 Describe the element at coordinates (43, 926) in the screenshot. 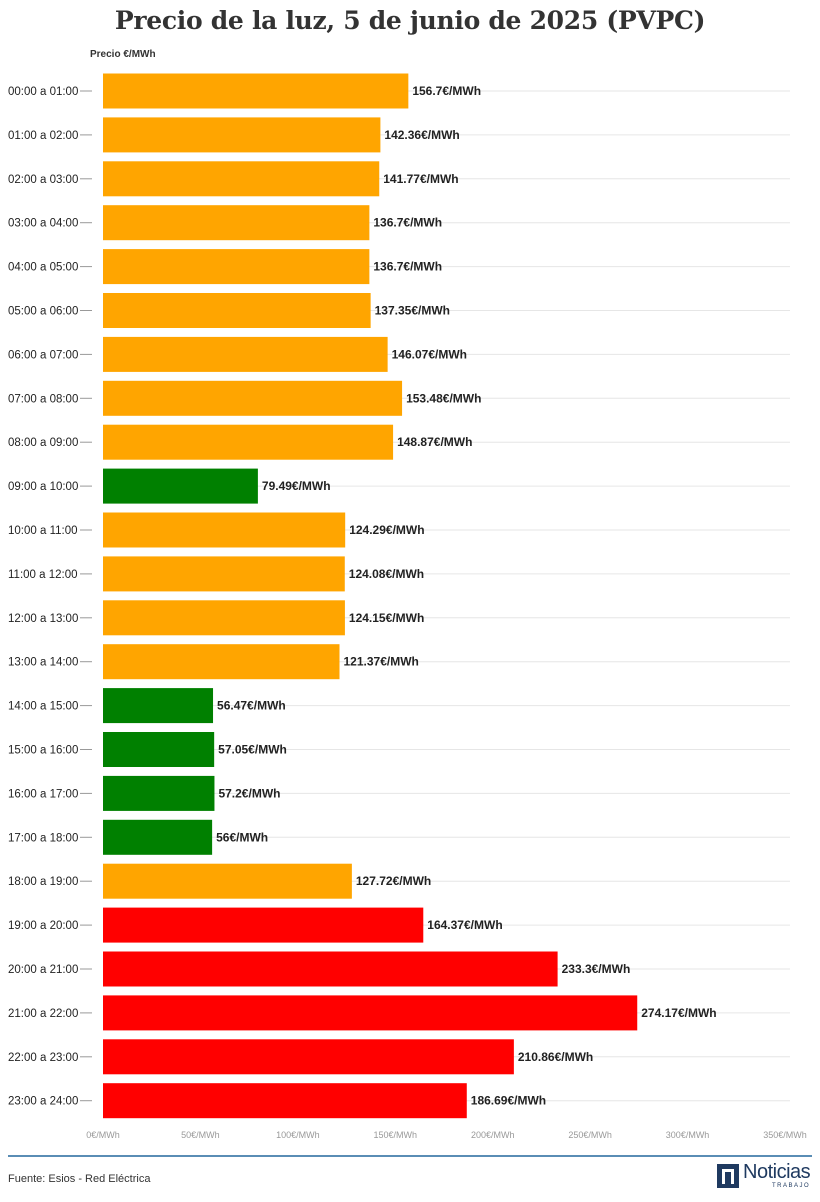

I see `category-label: 19:00 a 20:00` at that location.